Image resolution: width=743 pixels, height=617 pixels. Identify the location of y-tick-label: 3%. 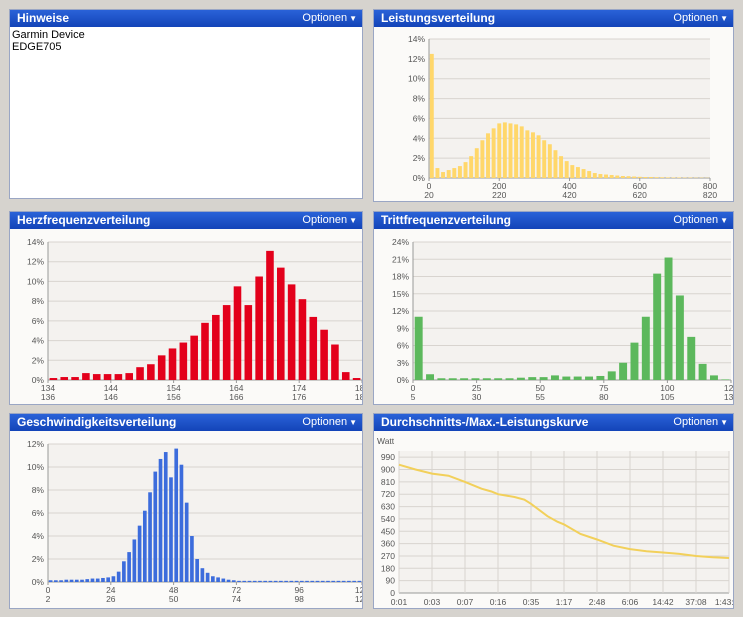
(403, 363).